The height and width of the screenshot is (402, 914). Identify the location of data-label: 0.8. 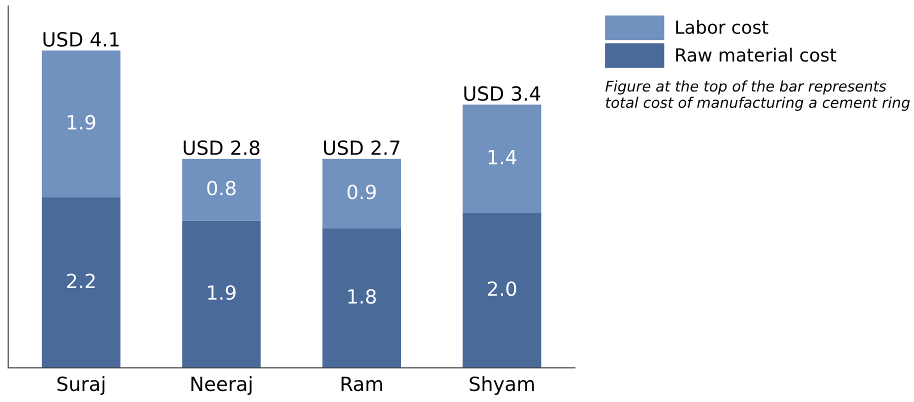
(221, 188).